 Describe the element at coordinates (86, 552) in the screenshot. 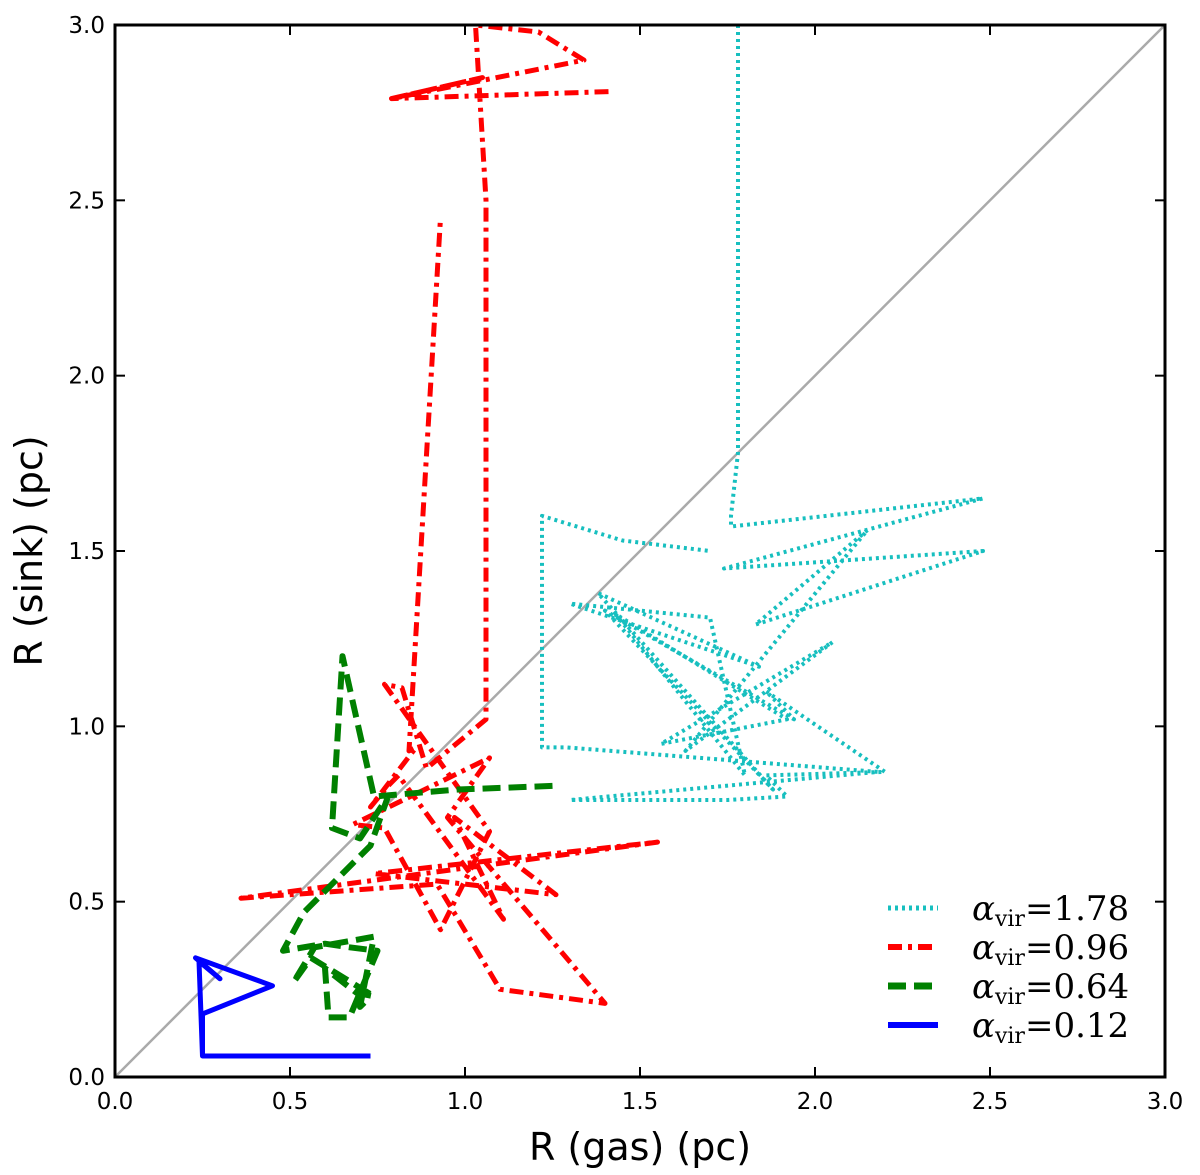

I see `y-tick-label: 1.5` at that location.